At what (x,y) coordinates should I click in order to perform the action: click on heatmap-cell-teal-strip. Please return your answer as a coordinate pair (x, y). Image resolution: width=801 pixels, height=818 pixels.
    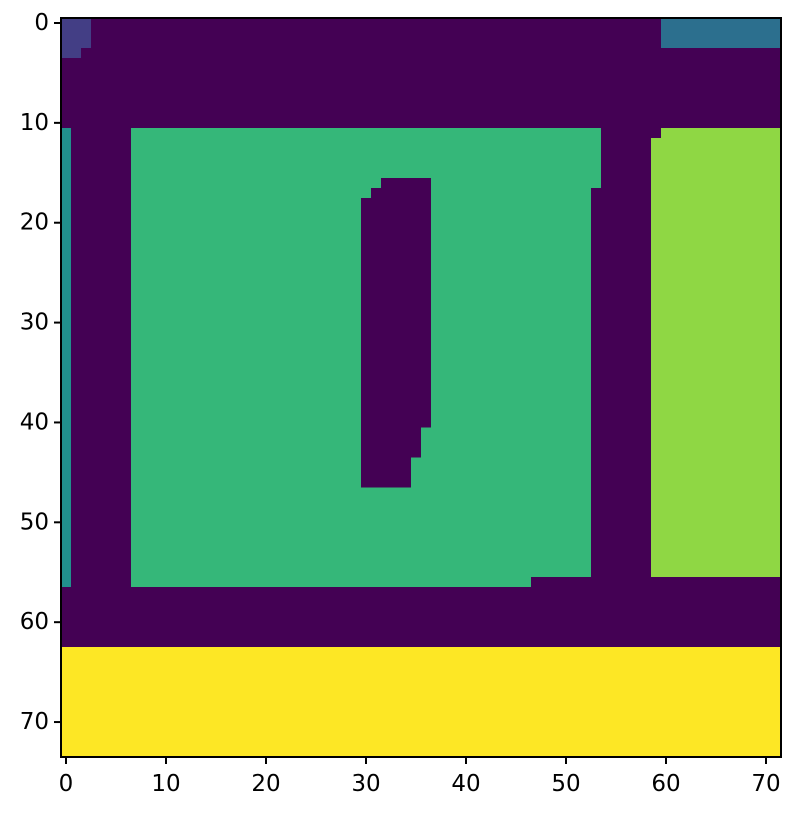
    Looking at the image, I should click on (66, 357).